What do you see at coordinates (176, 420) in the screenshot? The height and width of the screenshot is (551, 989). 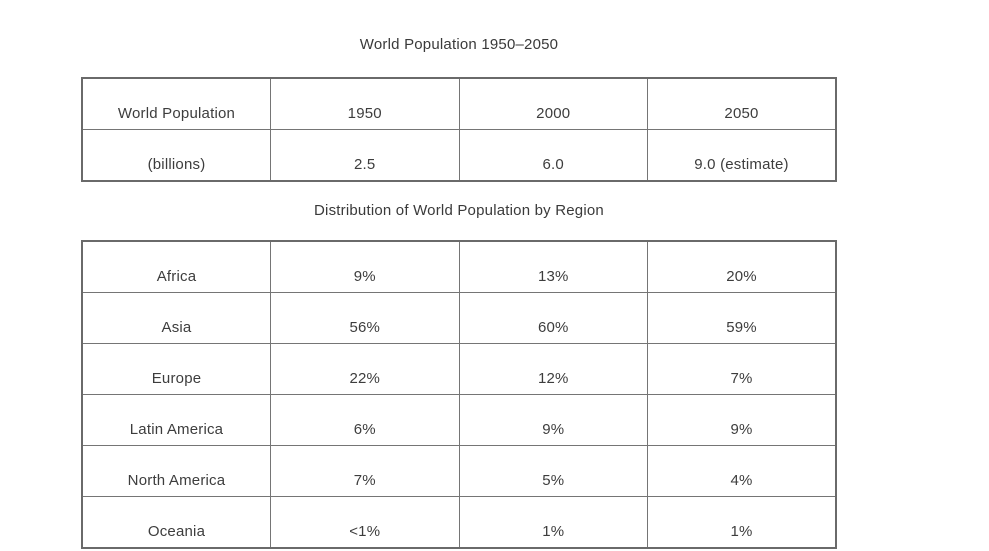 I see `table-cell: Latin America` at bounding box center [176, 420].